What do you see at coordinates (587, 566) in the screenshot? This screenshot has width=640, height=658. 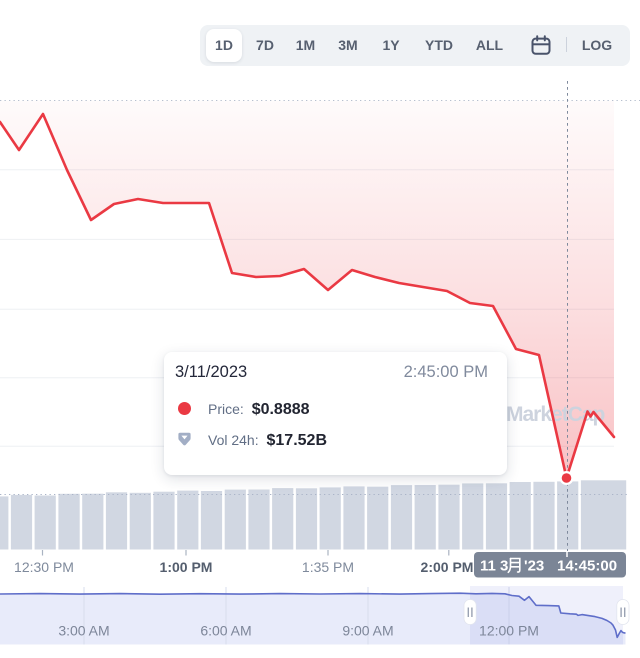 I see `svg-text: 14:45:00` at bounding box center [587, 566].